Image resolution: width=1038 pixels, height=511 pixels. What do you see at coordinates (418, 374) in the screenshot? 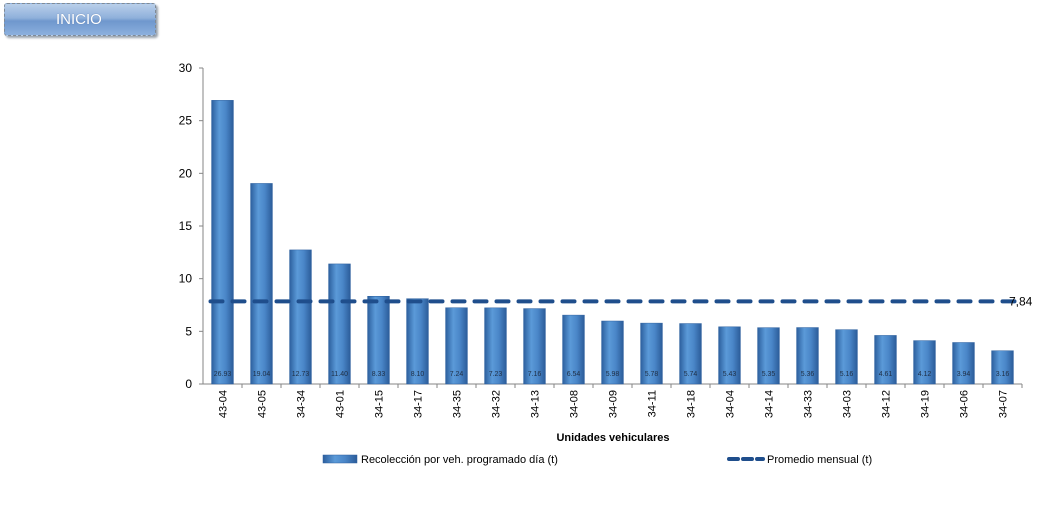
I see `data-label: 8.10` at bounding box center [418, 374].